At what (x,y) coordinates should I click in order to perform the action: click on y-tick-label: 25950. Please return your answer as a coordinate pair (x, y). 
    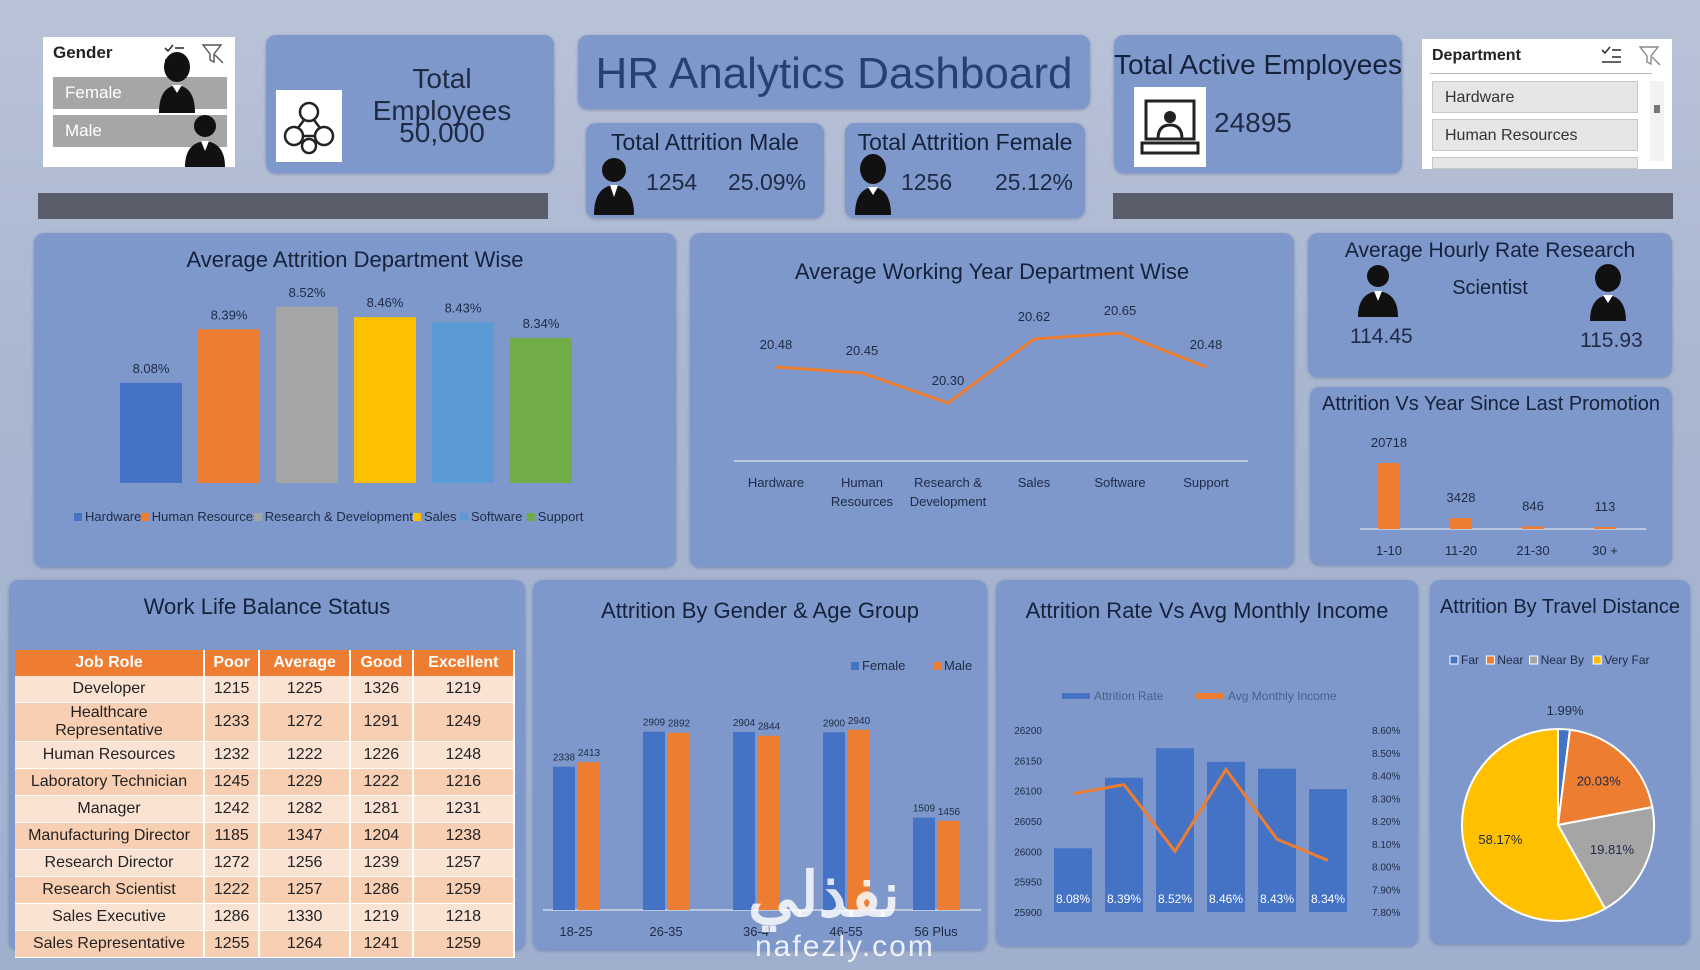
    Looking at the image, I should click on (1028, 883).